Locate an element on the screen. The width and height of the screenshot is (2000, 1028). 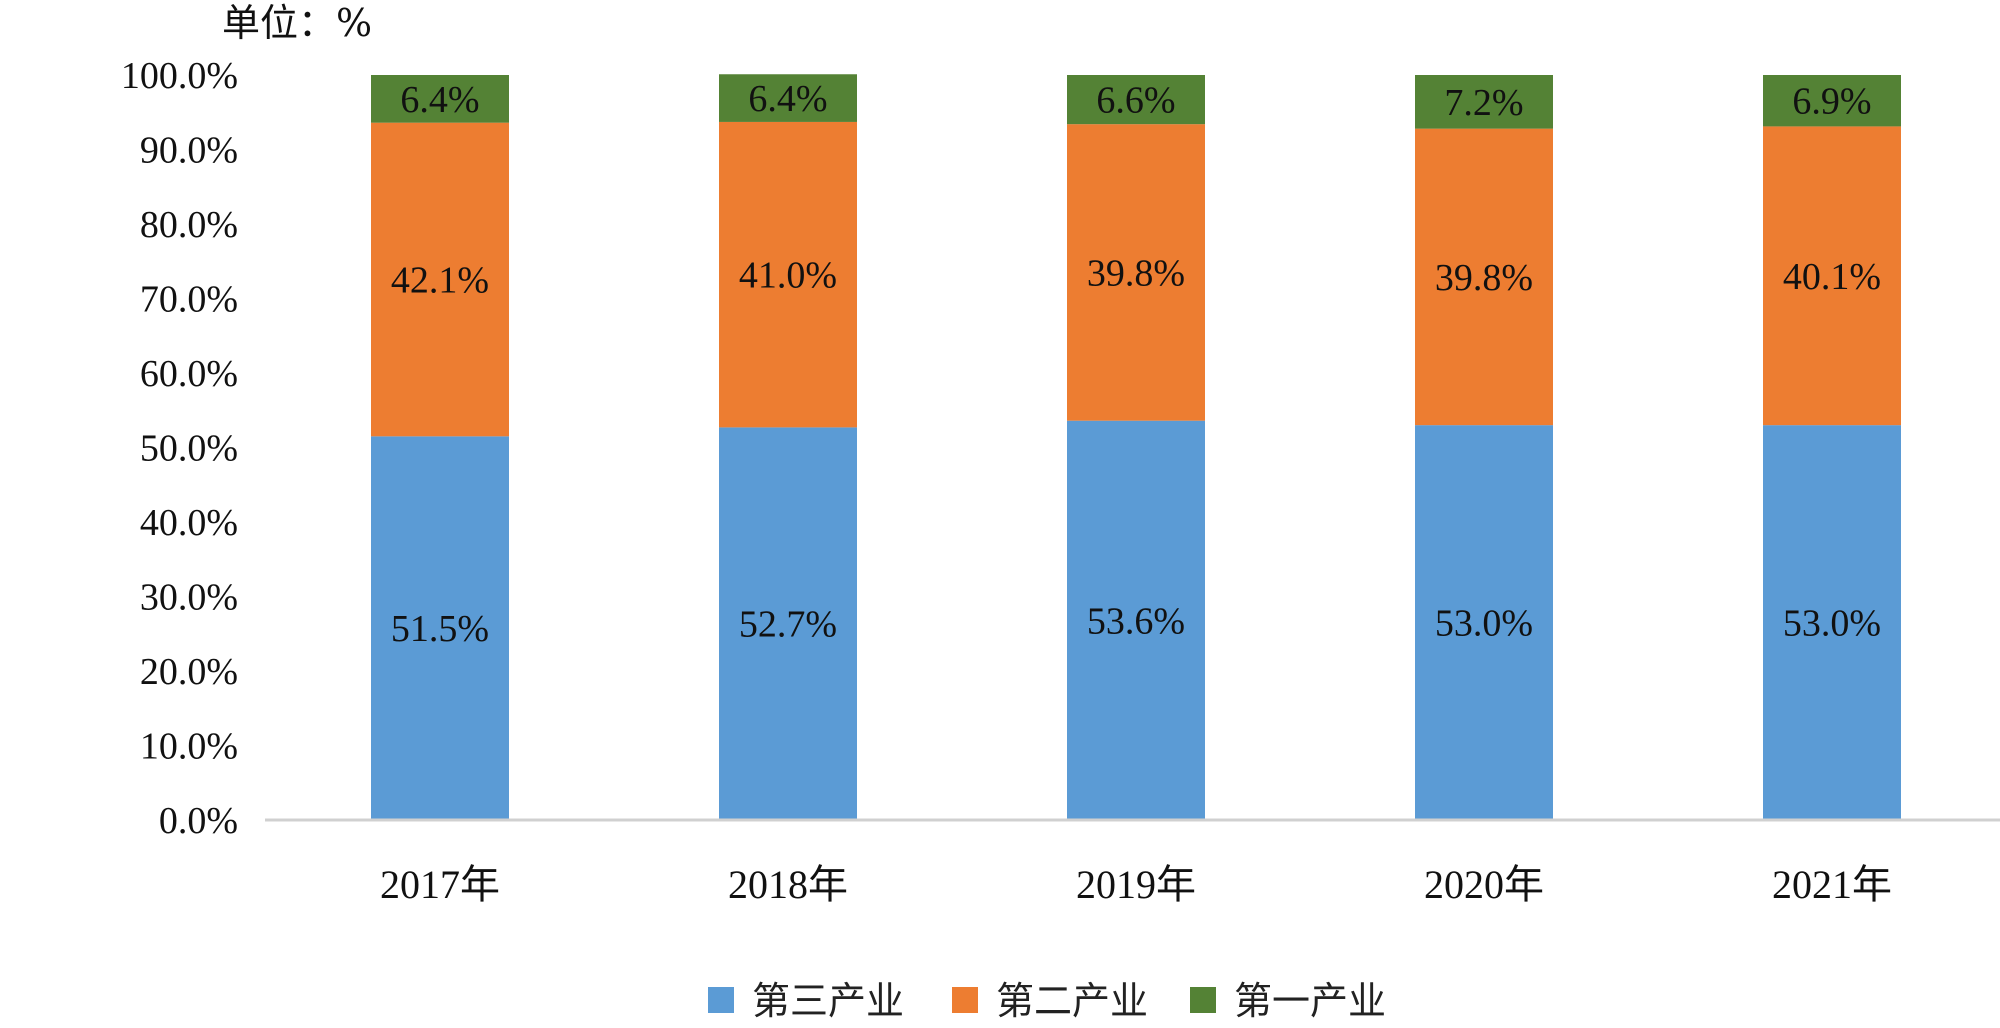
data-label: 6.6% is located at coordinates (1135, 101).